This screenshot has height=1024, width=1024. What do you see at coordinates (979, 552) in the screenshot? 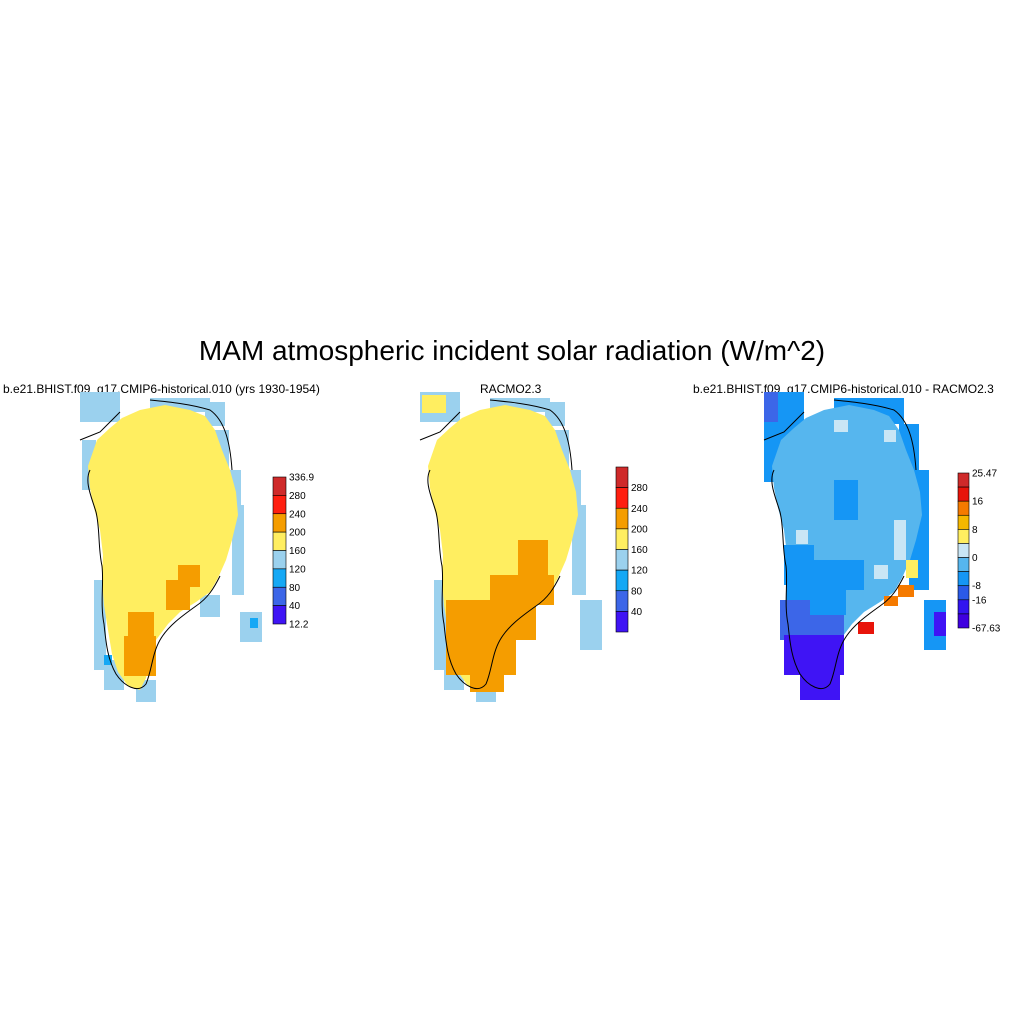
I see `colorbar-diff: 25.47 16 8 0 -8 -16 -67.63` at bounding box center [979, 552].